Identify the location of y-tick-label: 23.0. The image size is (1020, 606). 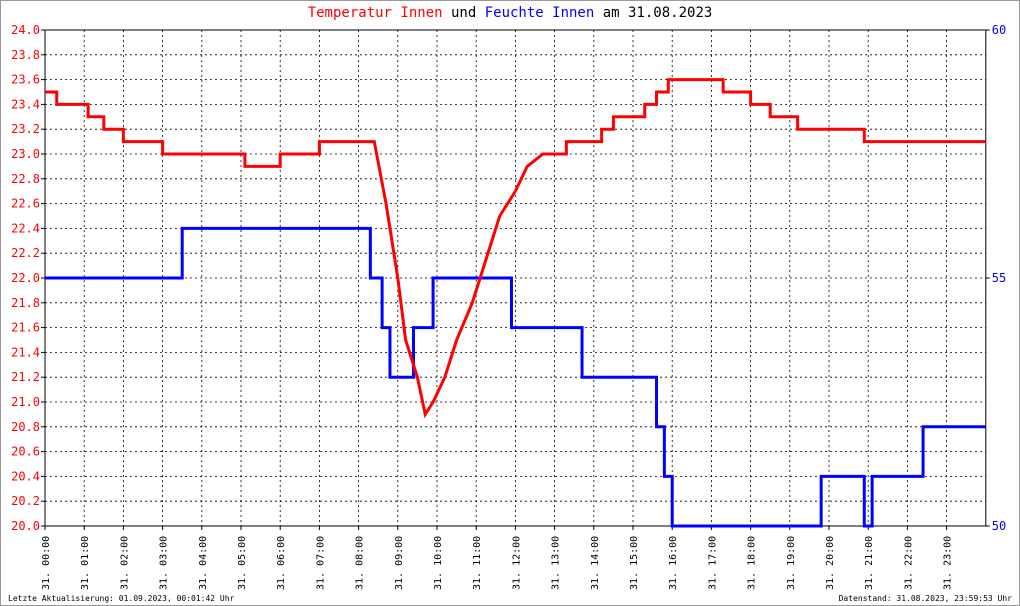
(25, 154).